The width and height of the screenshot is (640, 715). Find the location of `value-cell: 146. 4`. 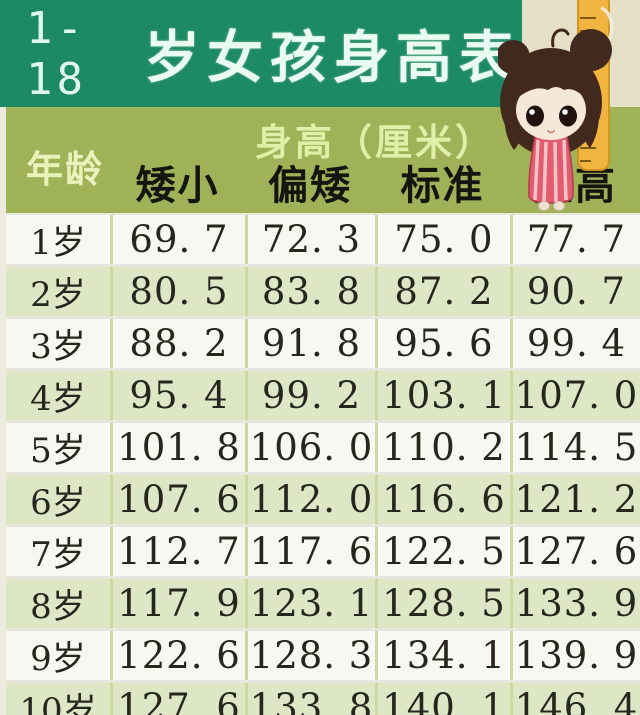

value-cell: 146. 4 is located at coordinates (575, 699).